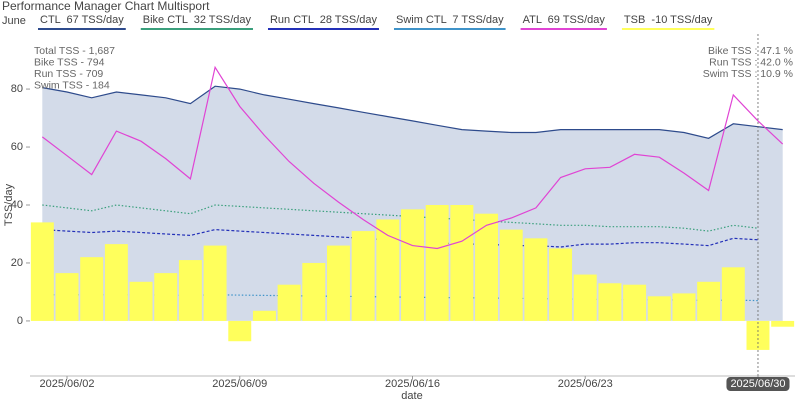 This screenshot has width=800, height=404. I want to click on stat-right: Run TSS : 42.0 %, so click(751, 62).